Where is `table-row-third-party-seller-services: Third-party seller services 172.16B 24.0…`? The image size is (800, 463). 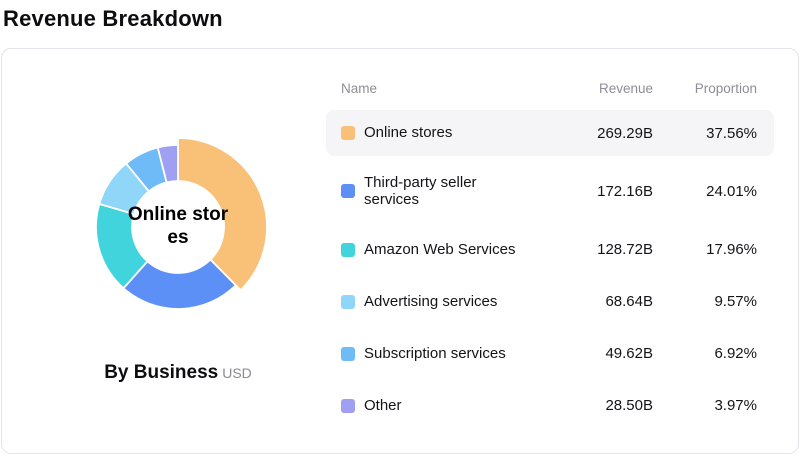 table-row-third-party-seller-services: Third-party seller services 172.16B 24.0… is located at coordinates (550, 191).